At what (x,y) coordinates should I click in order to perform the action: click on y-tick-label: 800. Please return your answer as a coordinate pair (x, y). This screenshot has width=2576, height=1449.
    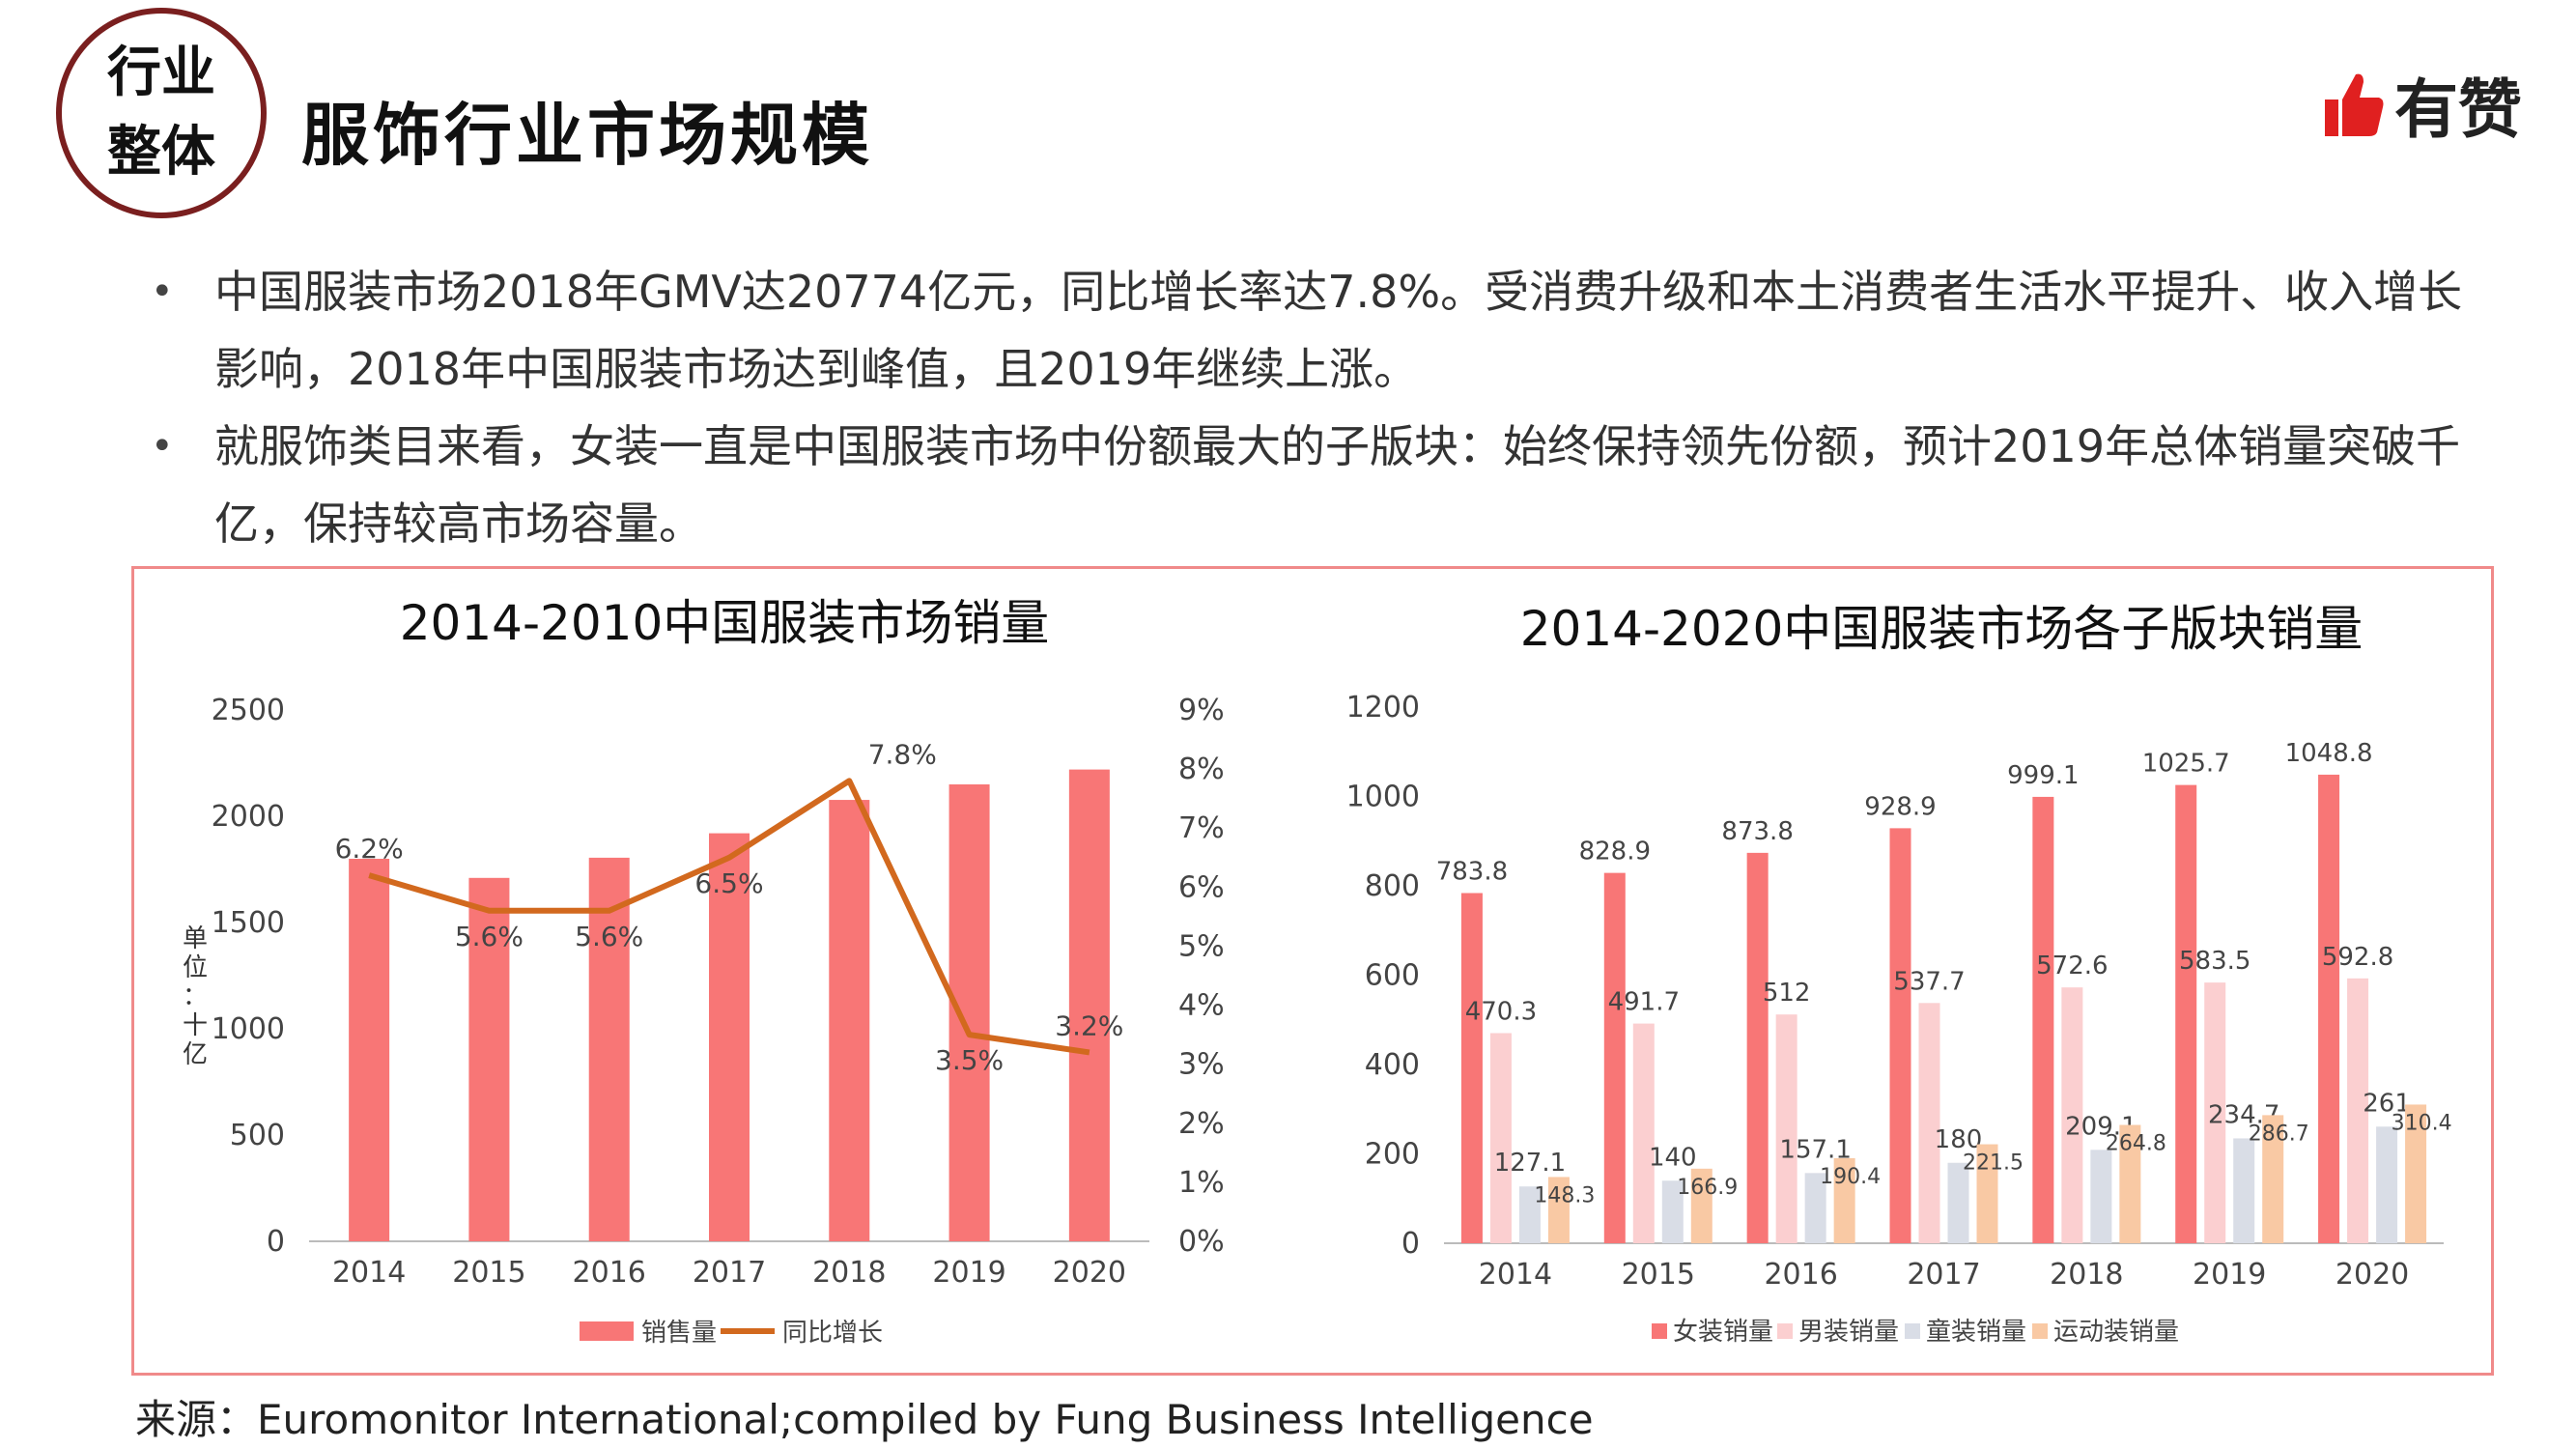
    Looking at the image, I should click on (1392, 886).